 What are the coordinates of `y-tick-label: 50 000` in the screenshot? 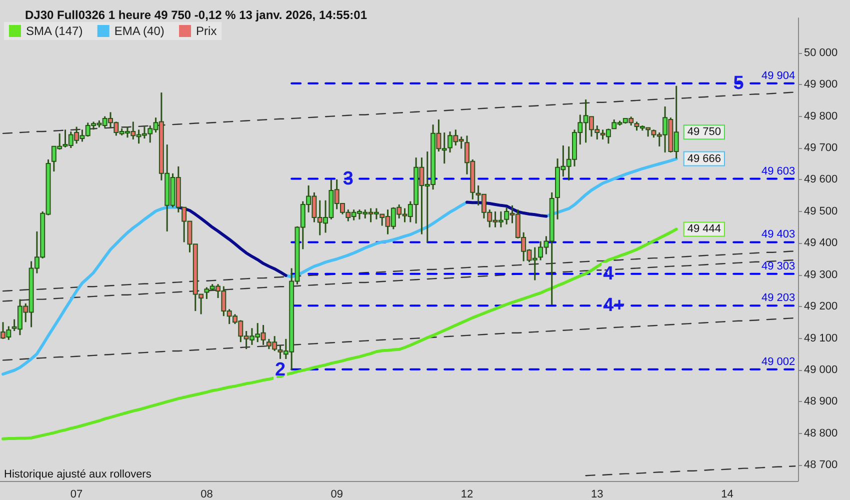 It's located at (821, 52).